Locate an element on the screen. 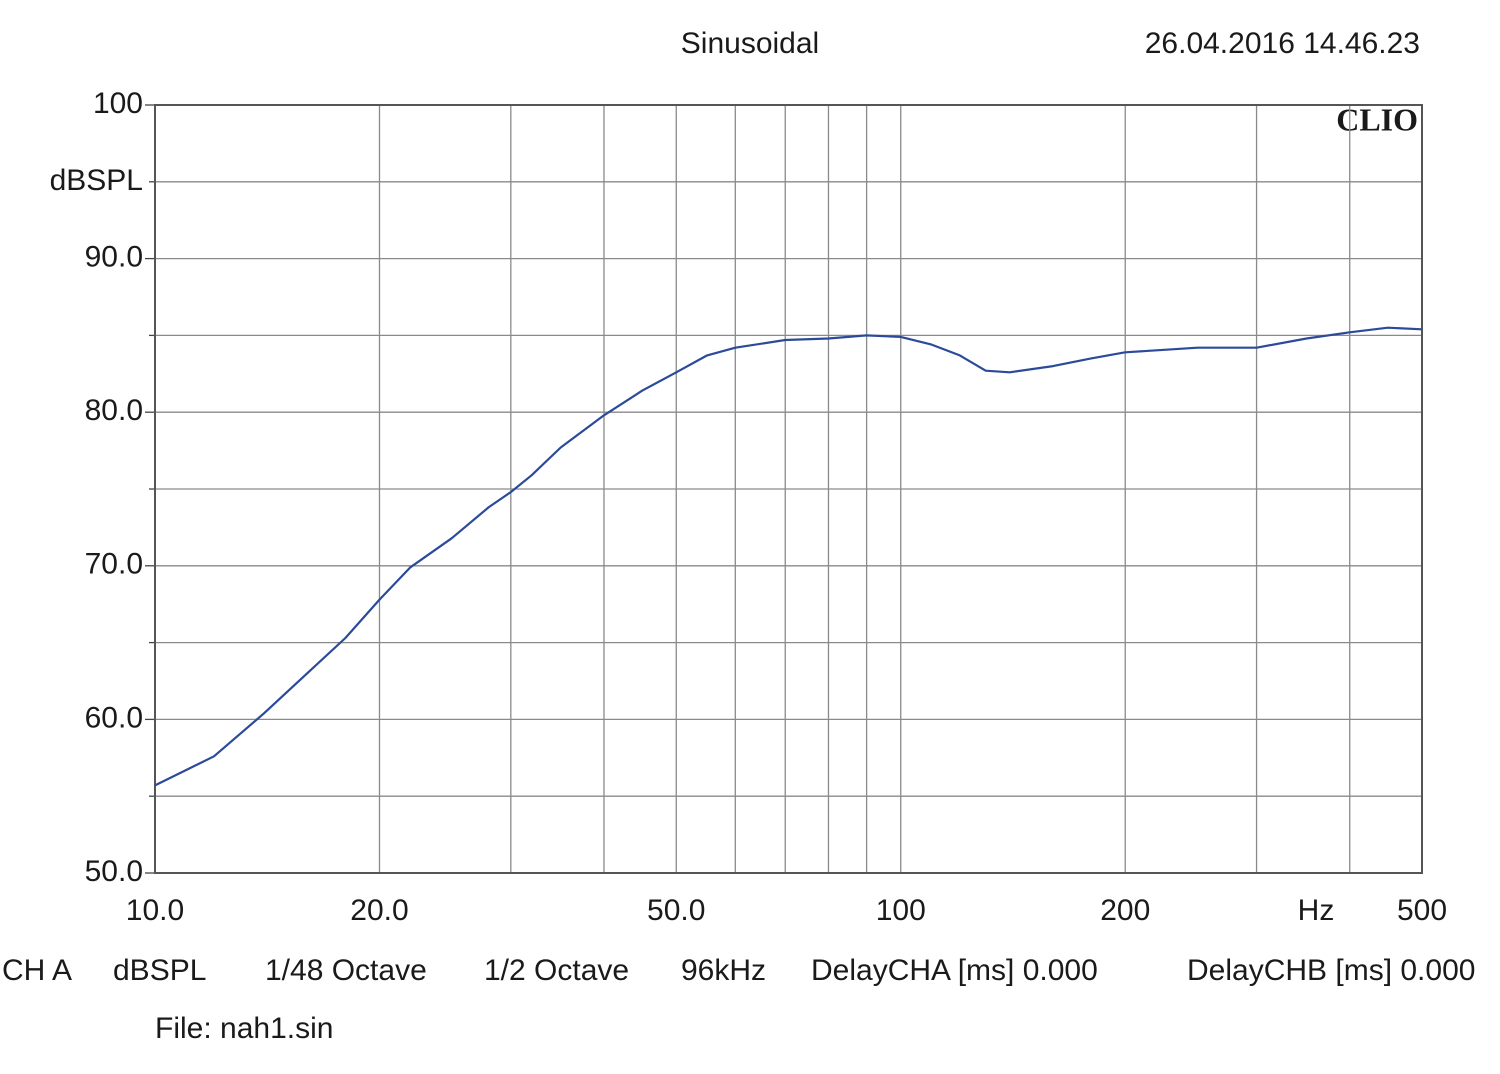 The image size is (1500, 1074). watermark: CLIO is located at coordinates (1377, 119).